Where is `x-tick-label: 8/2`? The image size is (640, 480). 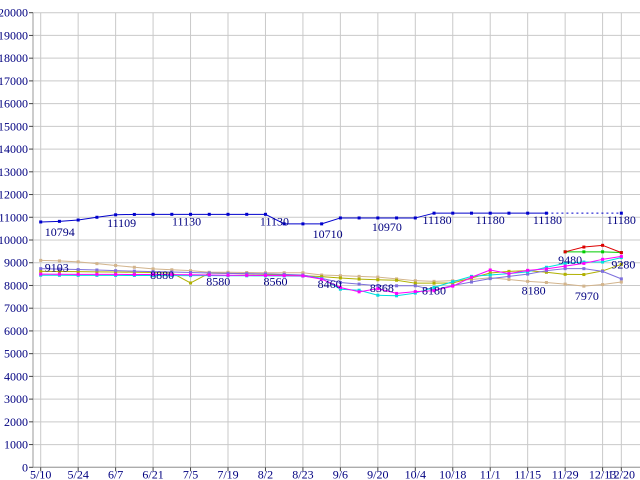
x-tick-label: 8/2 is located at coordinates (265, 474).